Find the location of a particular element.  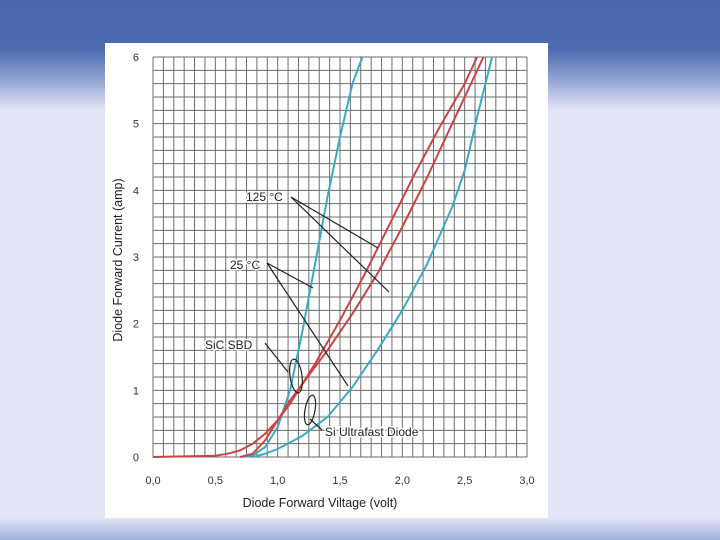

y-tick-label: 1 is located at coordinates (136, 391).